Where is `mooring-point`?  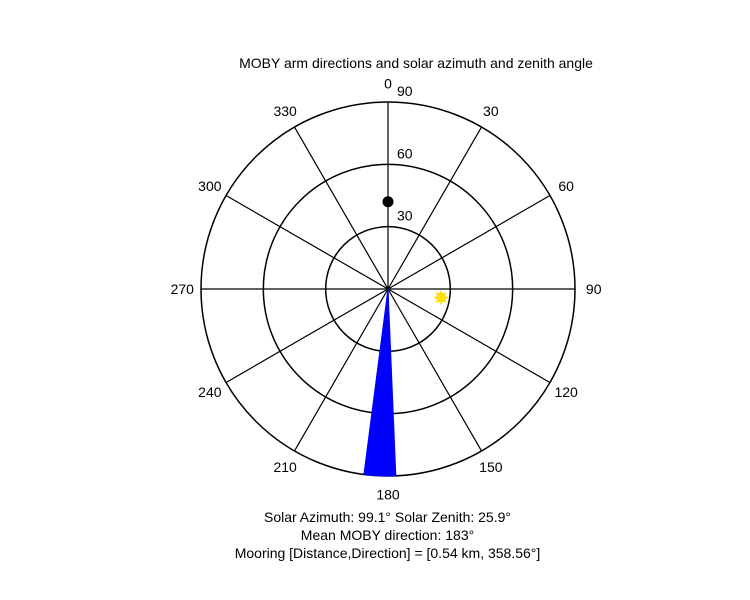
mooring-point is located at coordinates (388, 202).